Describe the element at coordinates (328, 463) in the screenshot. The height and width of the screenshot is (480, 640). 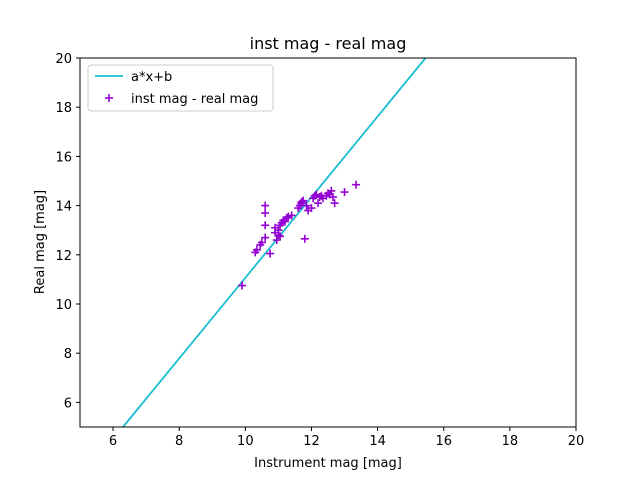
I see `x-axis-label: Instrument mag [mag]` at that location.